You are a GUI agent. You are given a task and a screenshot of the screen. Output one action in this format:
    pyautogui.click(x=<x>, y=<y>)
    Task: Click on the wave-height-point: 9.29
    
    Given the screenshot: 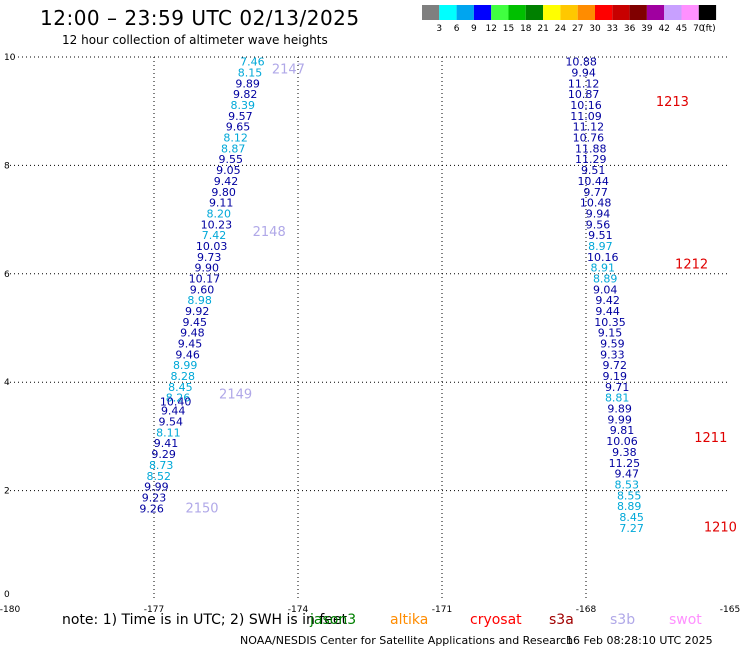 What is the action you would take?
    pyautogui.click(x=163, y=454)
    